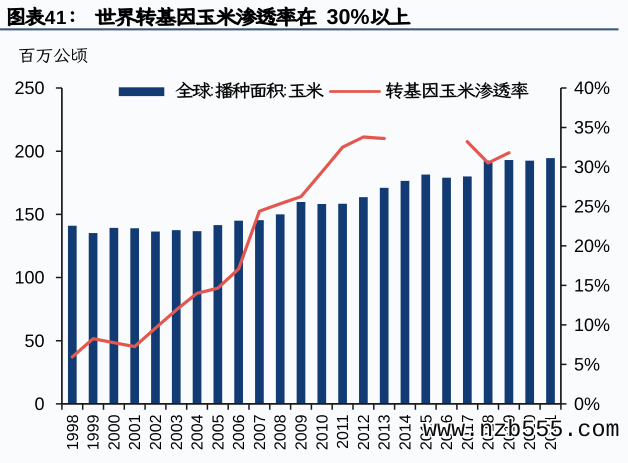  What do you see at coordinates (322, 432) in the screenshot?
I see `svg-text: 2010` at bounding box center [322, 432].